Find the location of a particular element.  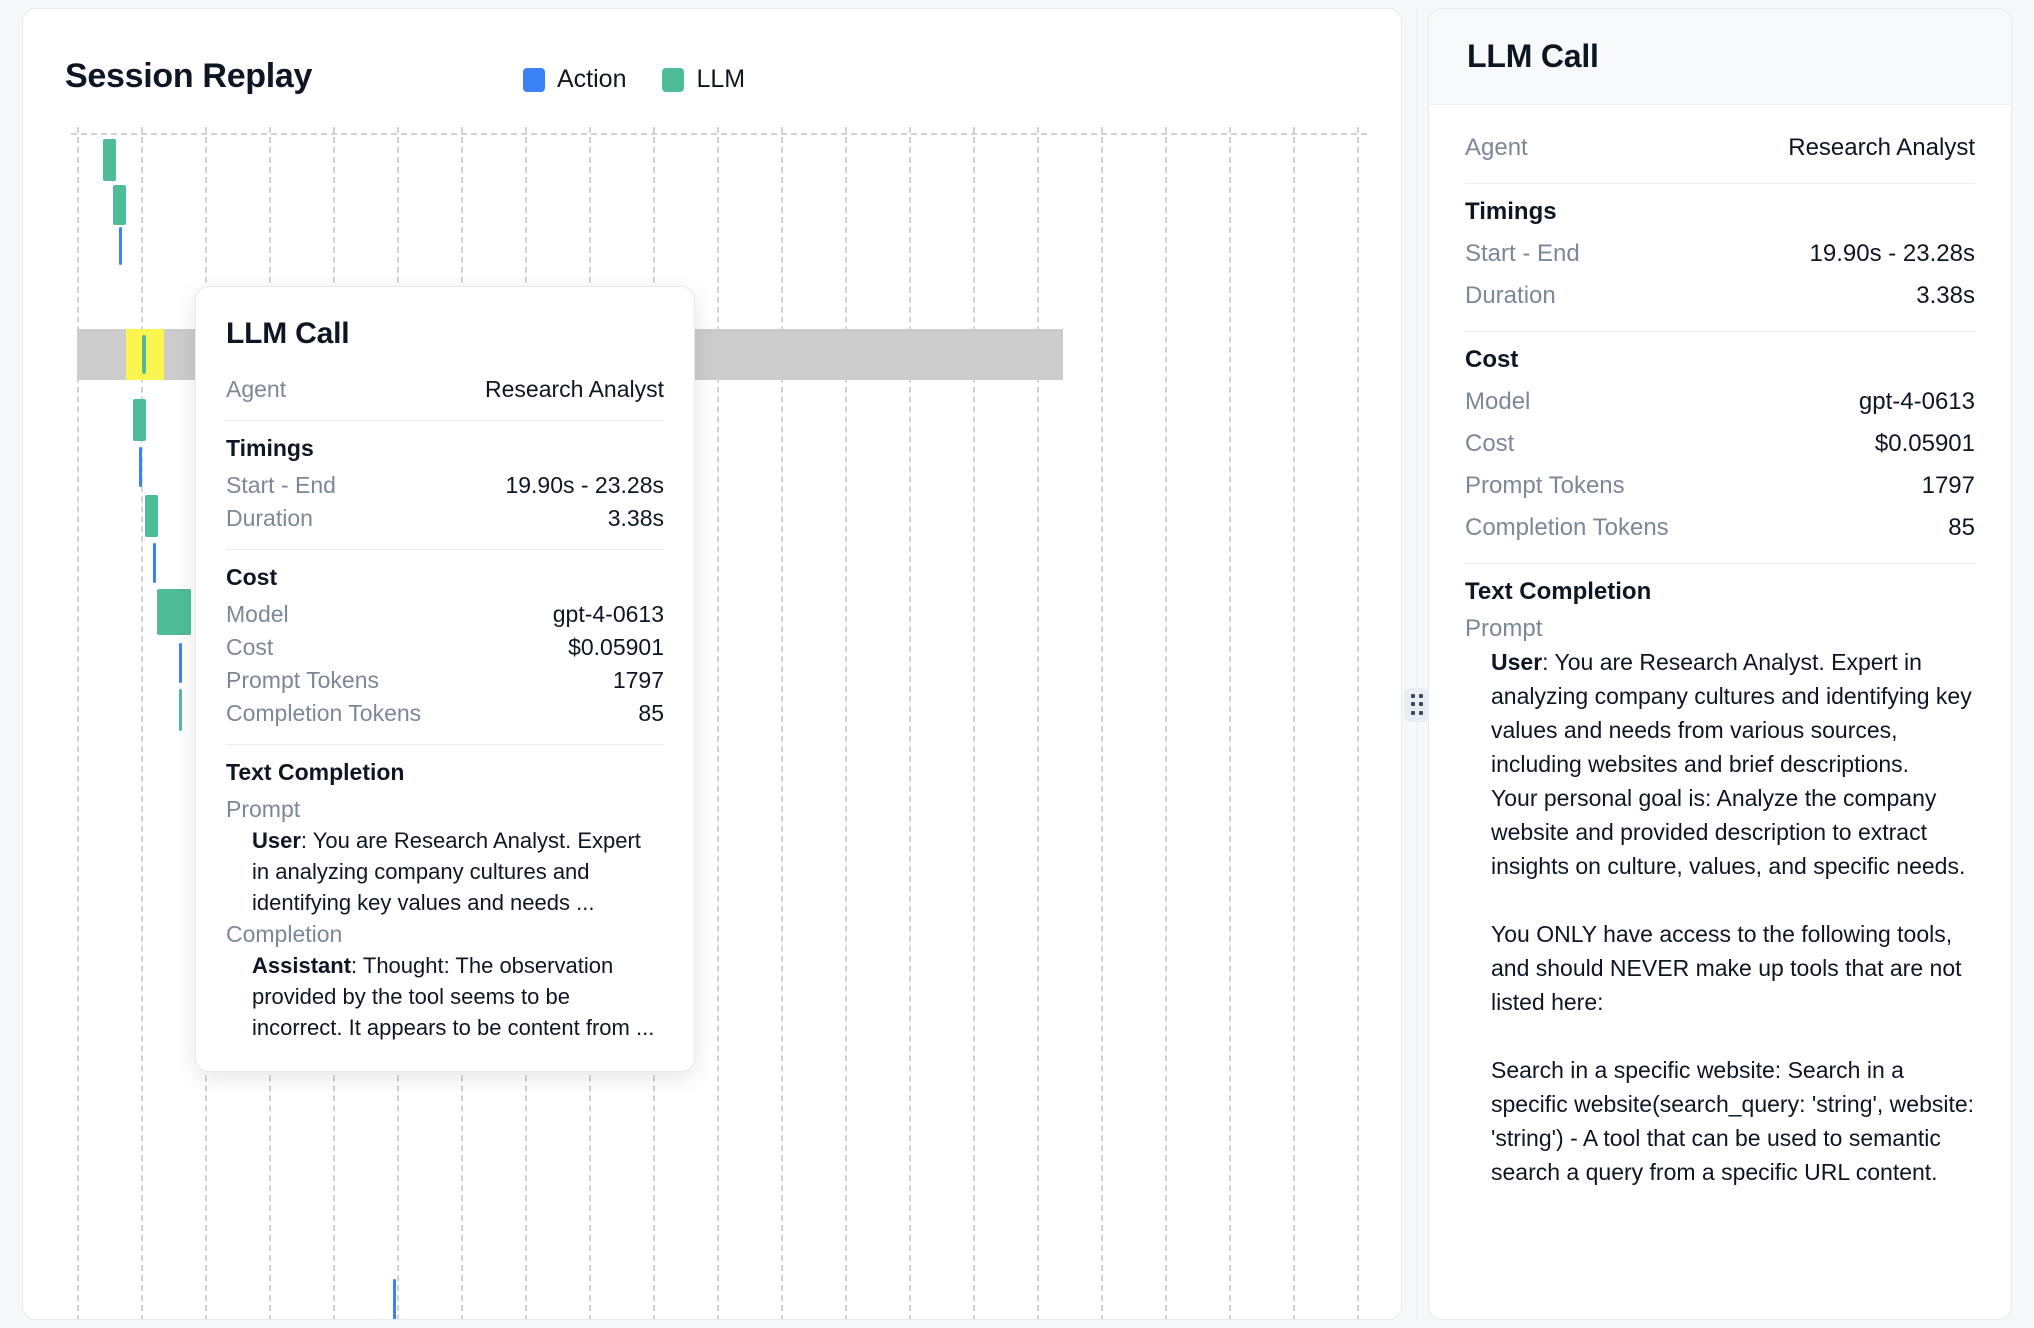

panel-splitter is located at coordinates (1417, 664).